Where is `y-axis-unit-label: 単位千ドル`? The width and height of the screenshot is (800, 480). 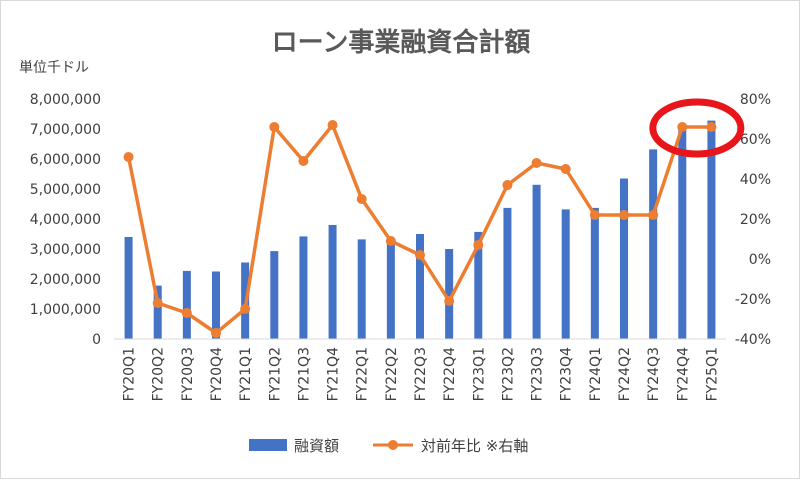
y-axis-unit-label: 単位千ドル is located at coordinates (54, 68).